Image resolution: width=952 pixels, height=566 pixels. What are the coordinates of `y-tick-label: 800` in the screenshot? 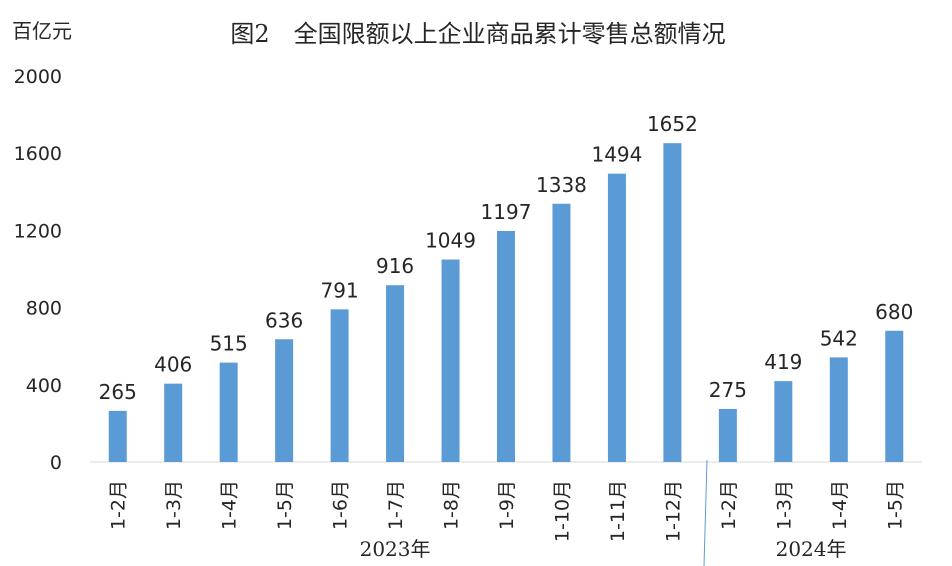 It's located at (44, 309).